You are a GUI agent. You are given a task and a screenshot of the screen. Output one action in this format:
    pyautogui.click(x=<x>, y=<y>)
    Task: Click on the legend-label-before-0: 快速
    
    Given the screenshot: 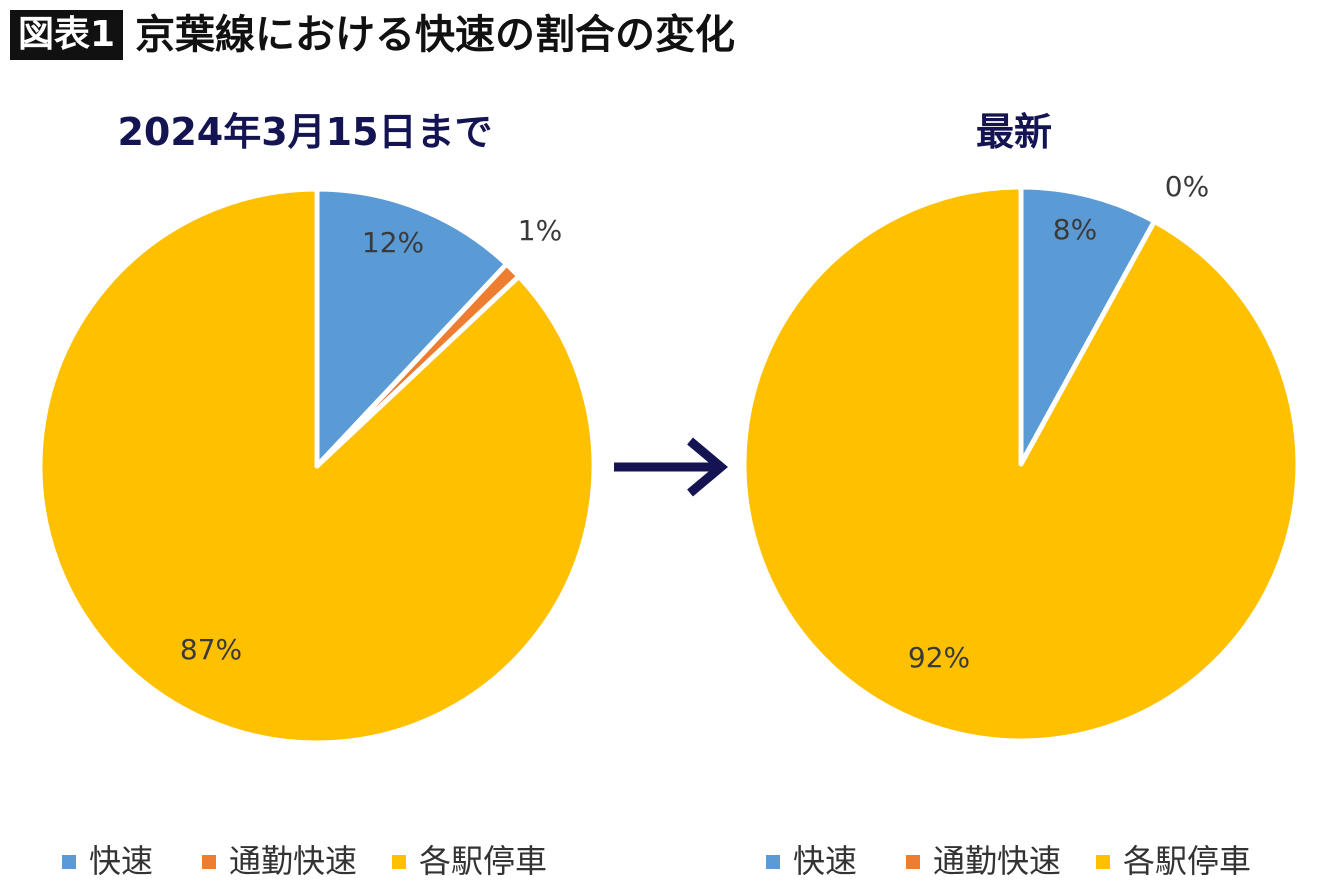 What is the action you would take?
    pyautogui.click(x=121, y=861)
    